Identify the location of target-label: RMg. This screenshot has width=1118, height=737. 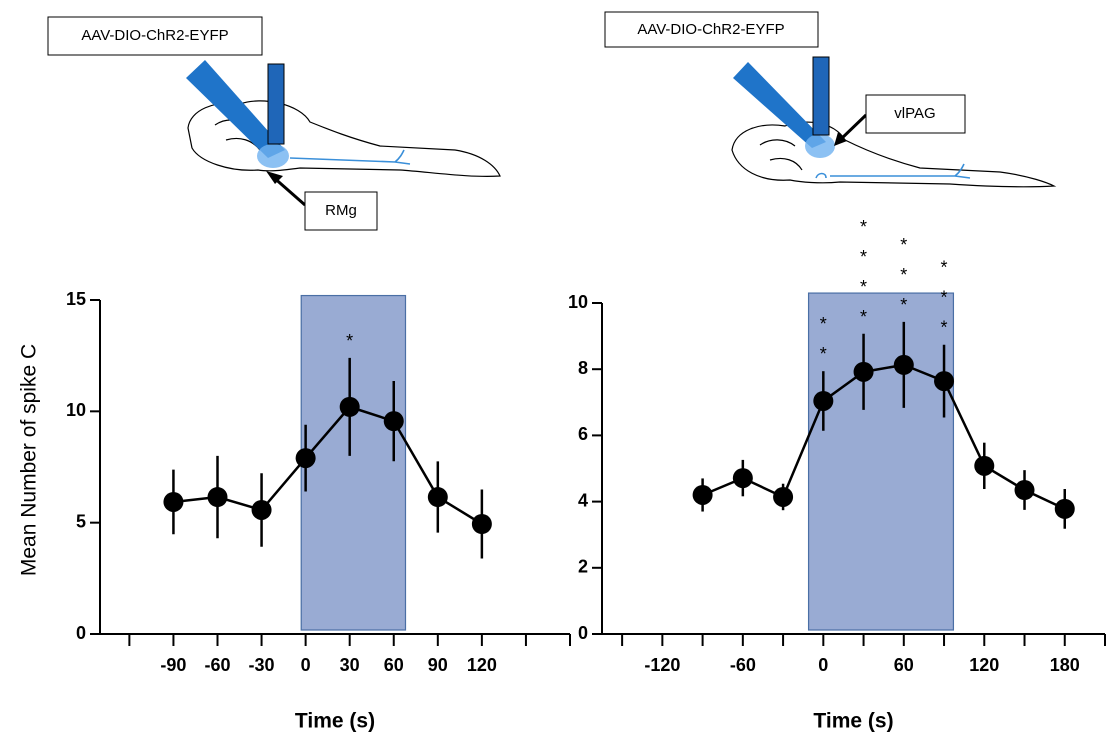
(341, 210).